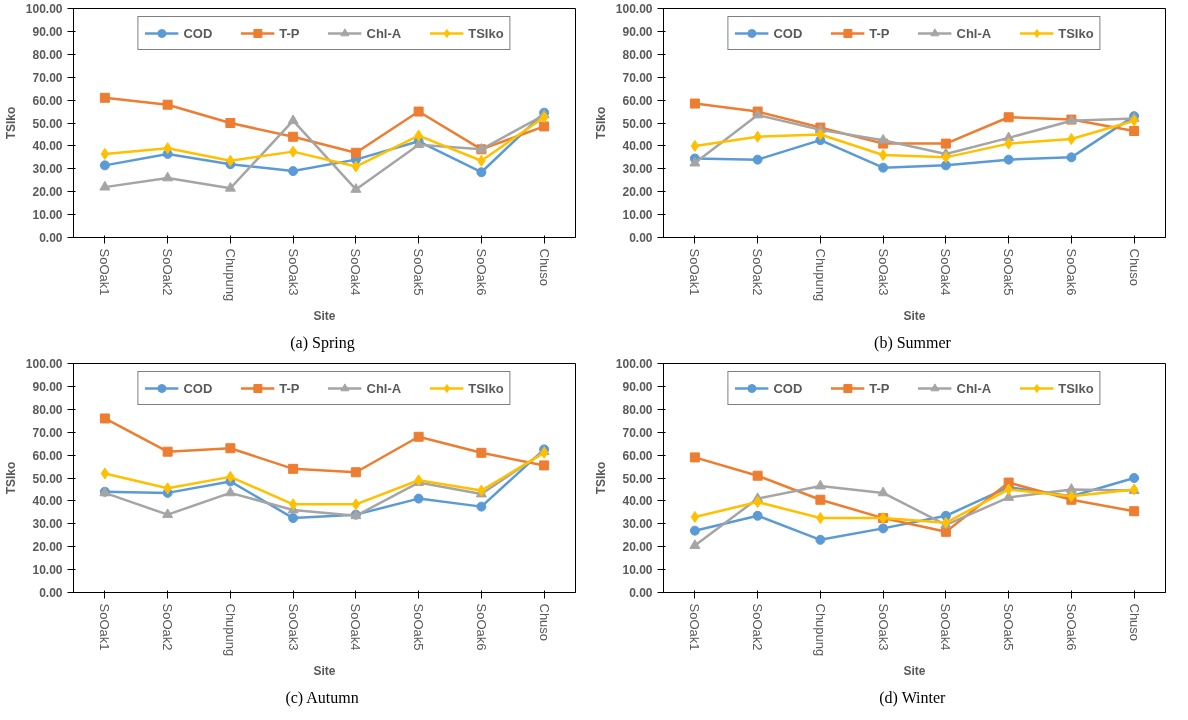 Image resolution: width=1188 pixels, height=720 pixels. Describe the element at coordinates (322, 342) in the screenshot. I see `text: (a) Spring` at that location.